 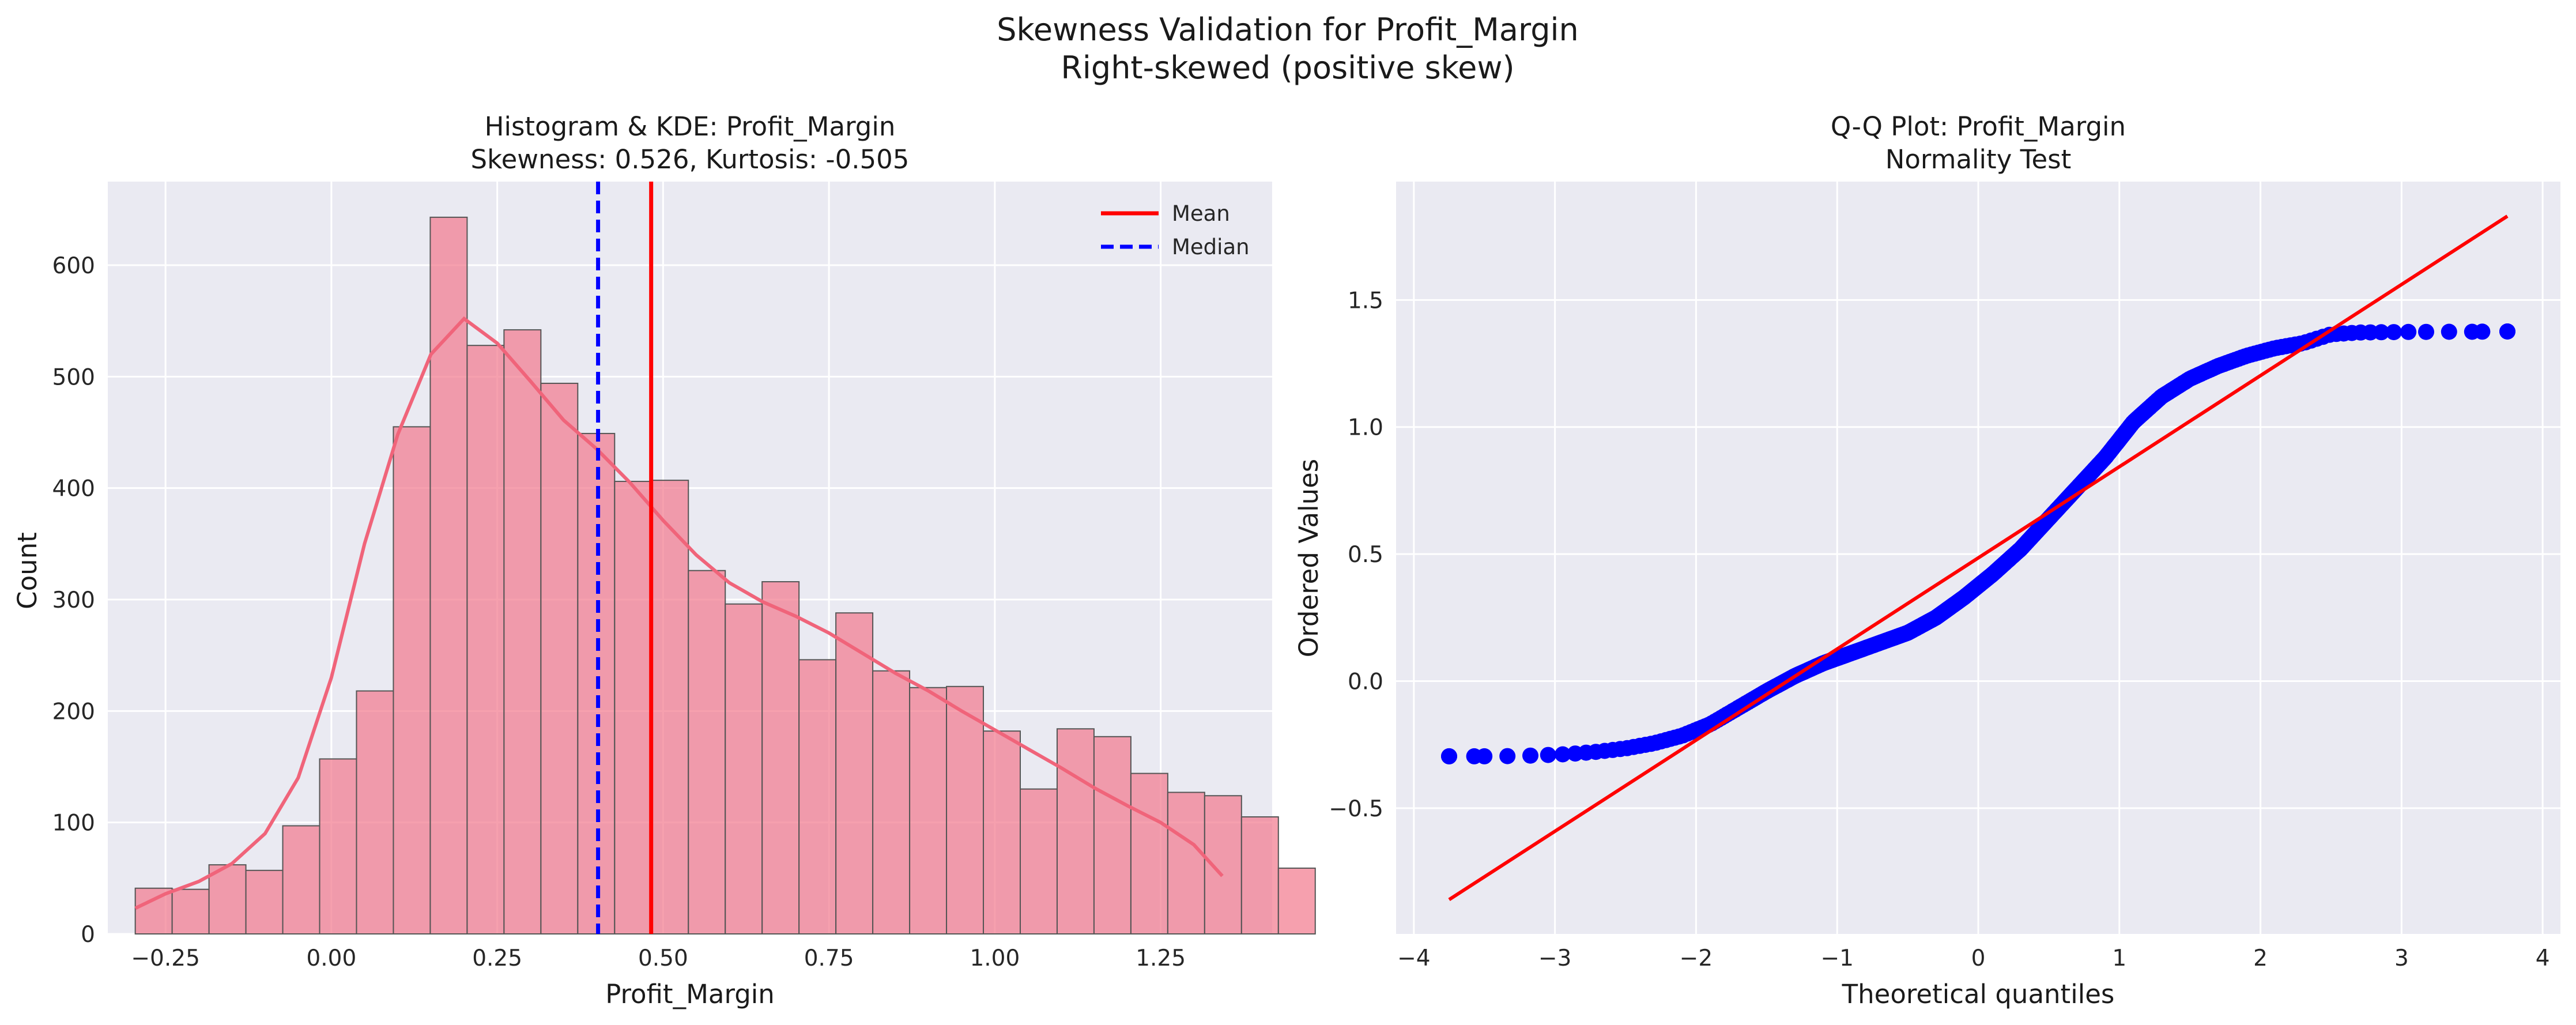 What do you see at coordinates (1211, 247) in the screenshot?
I see `legend-median-label: Median` at bounding box center [1211, 247].